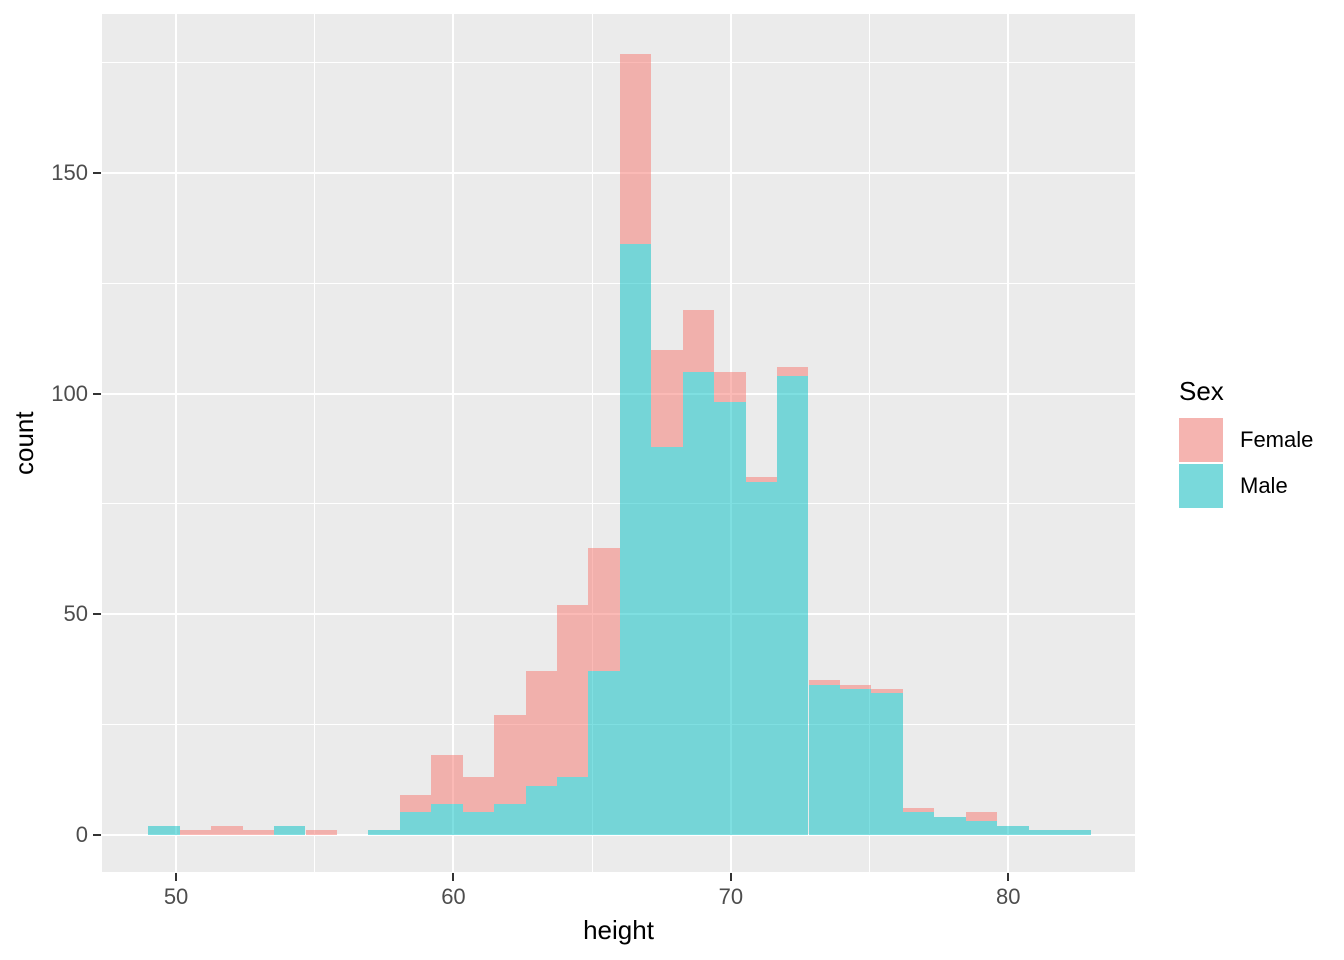 This screenshot has height=960, width=1344. I want to click on legend: Sex Female Male, so click(1246, 443).